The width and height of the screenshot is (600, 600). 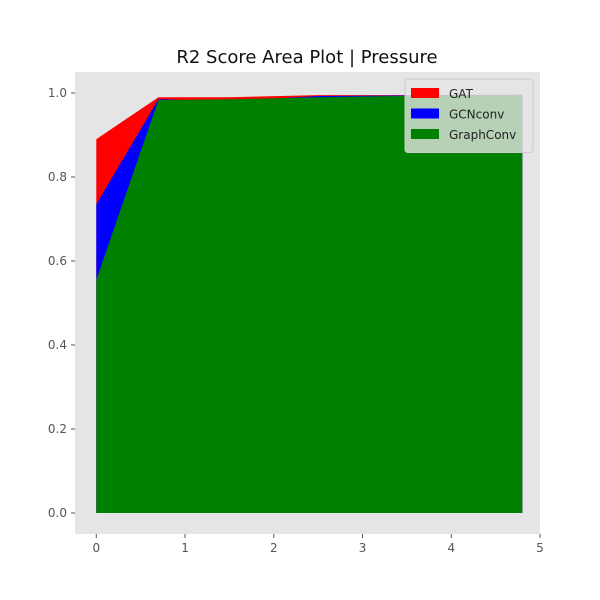 I want to click on legend-swatch-gat, so click(x=425, y=93).